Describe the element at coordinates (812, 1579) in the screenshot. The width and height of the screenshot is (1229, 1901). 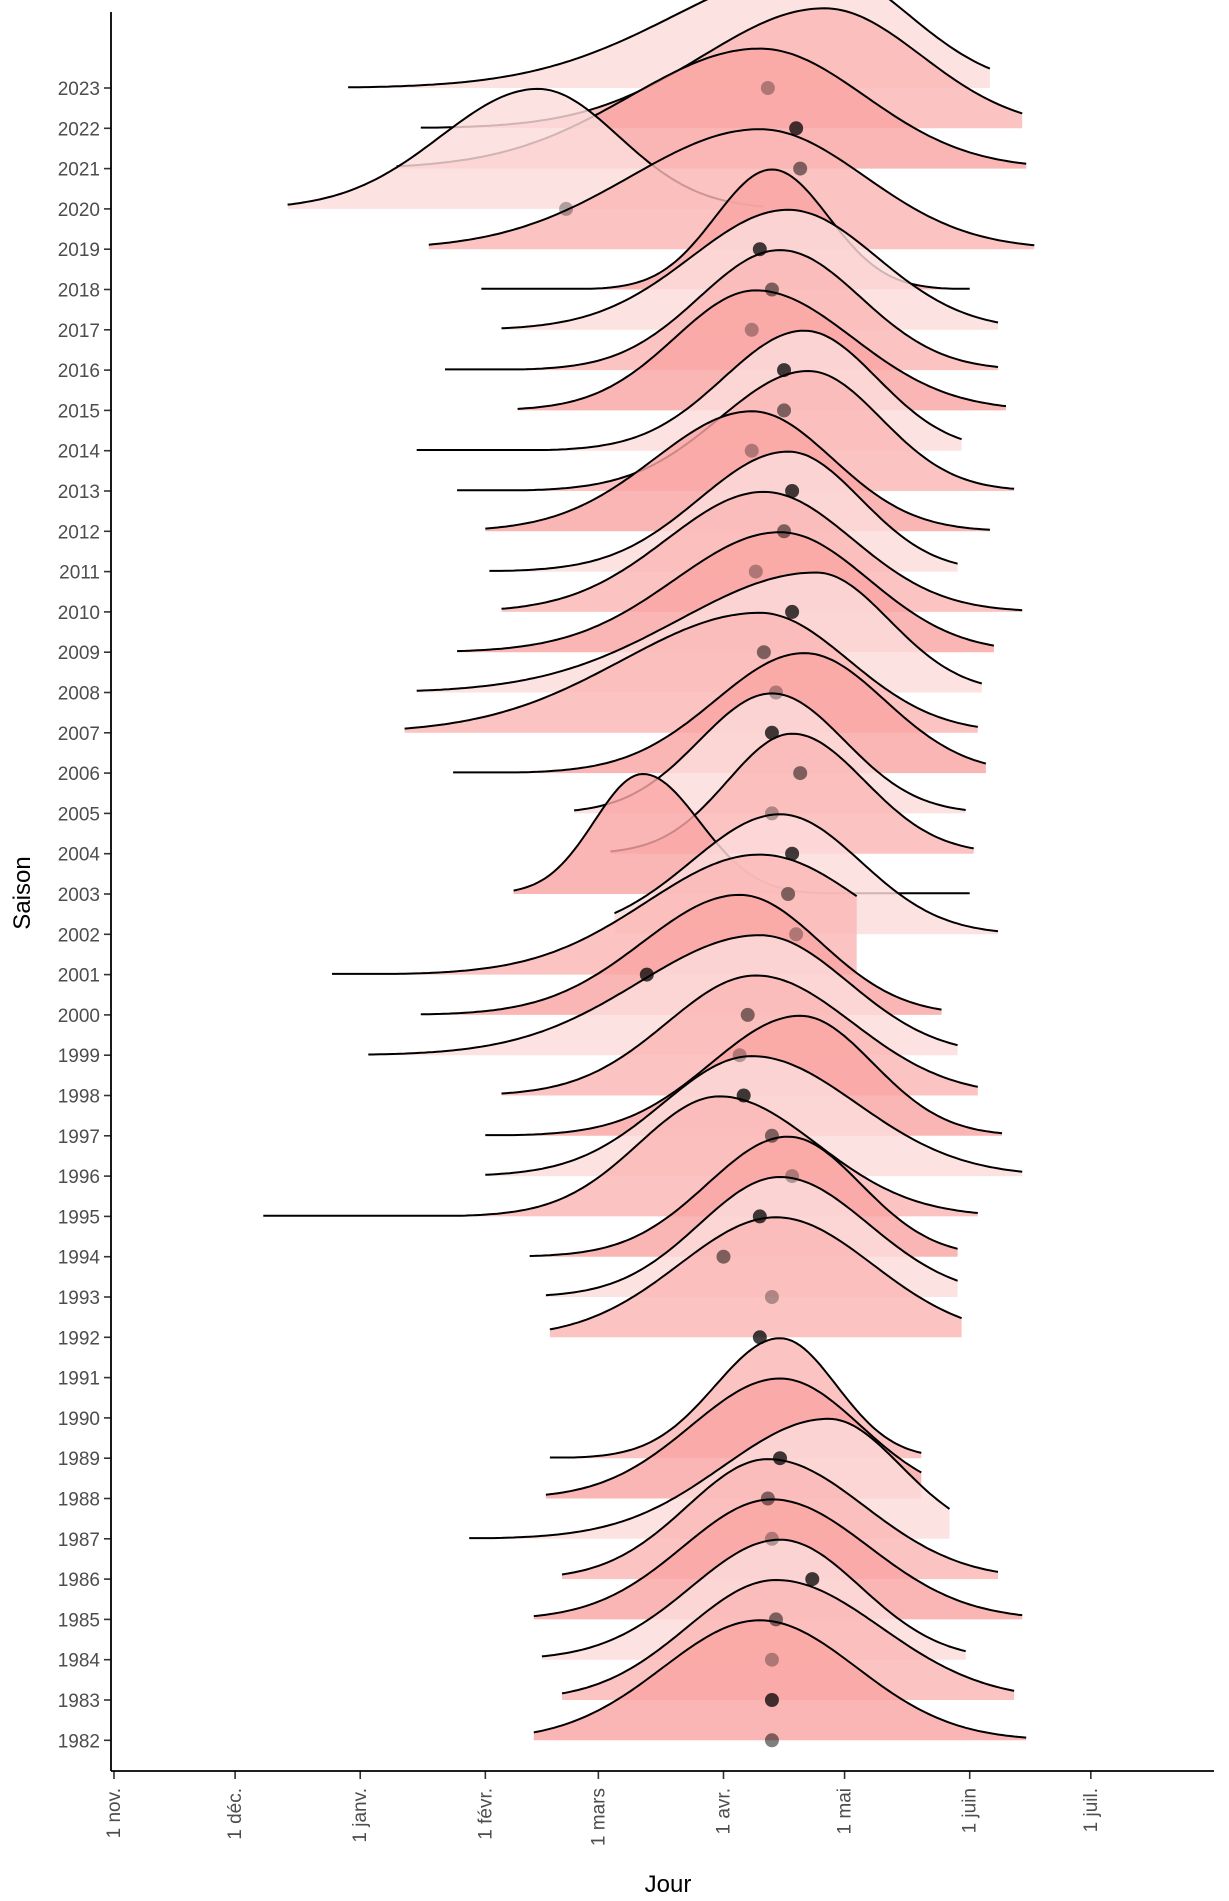
I see `median-point-1986` at that location.